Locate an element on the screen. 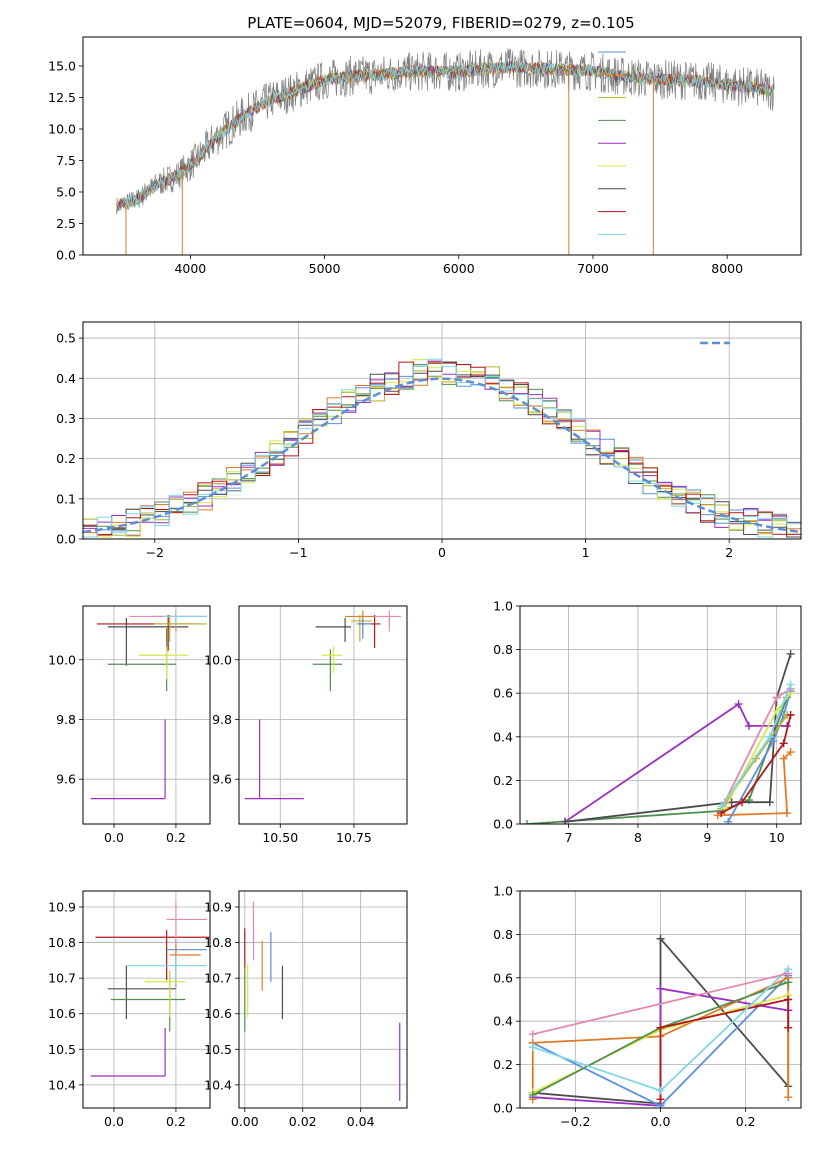 The height and width of the screenshot is (1170, 819). observed-spectrum is located at coordinates (445, 131).